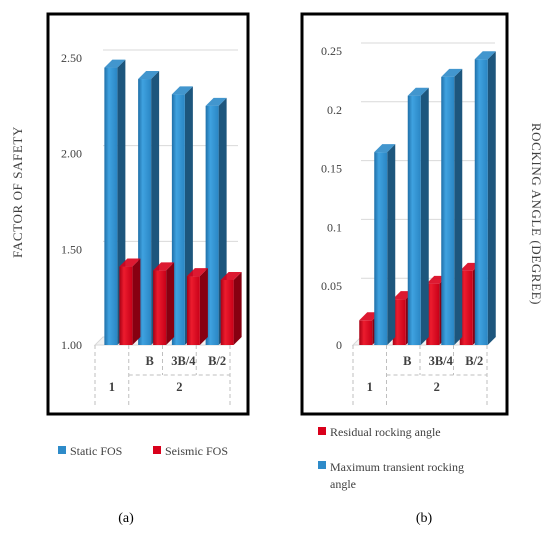 The image size is (550, 535). What do you see at coordinates (339, 345) in the screenshot?
I see `panel-b-ytick-label: 0` at bounding box center [339, 345].